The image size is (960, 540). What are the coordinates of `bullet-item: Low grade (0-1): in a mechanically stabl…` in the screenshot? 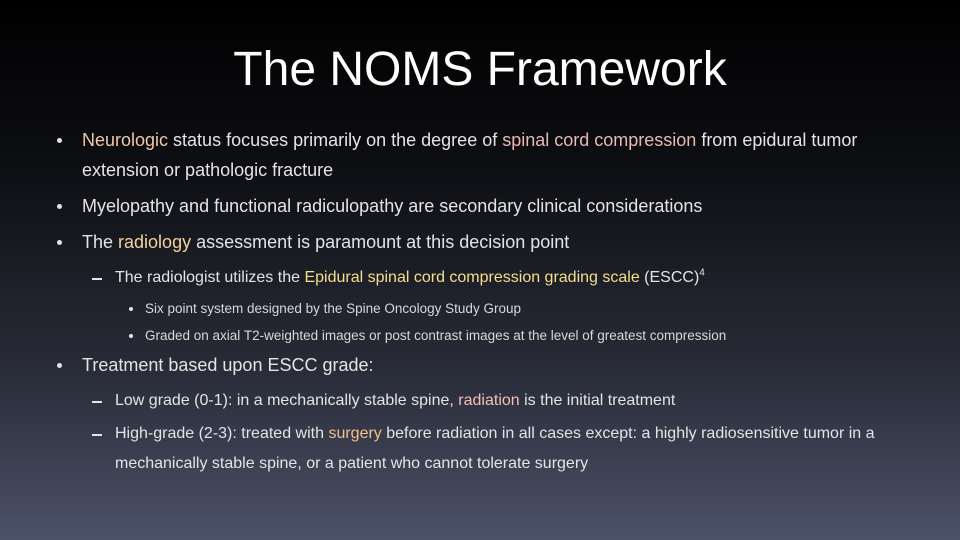 It's located at (450, 401).